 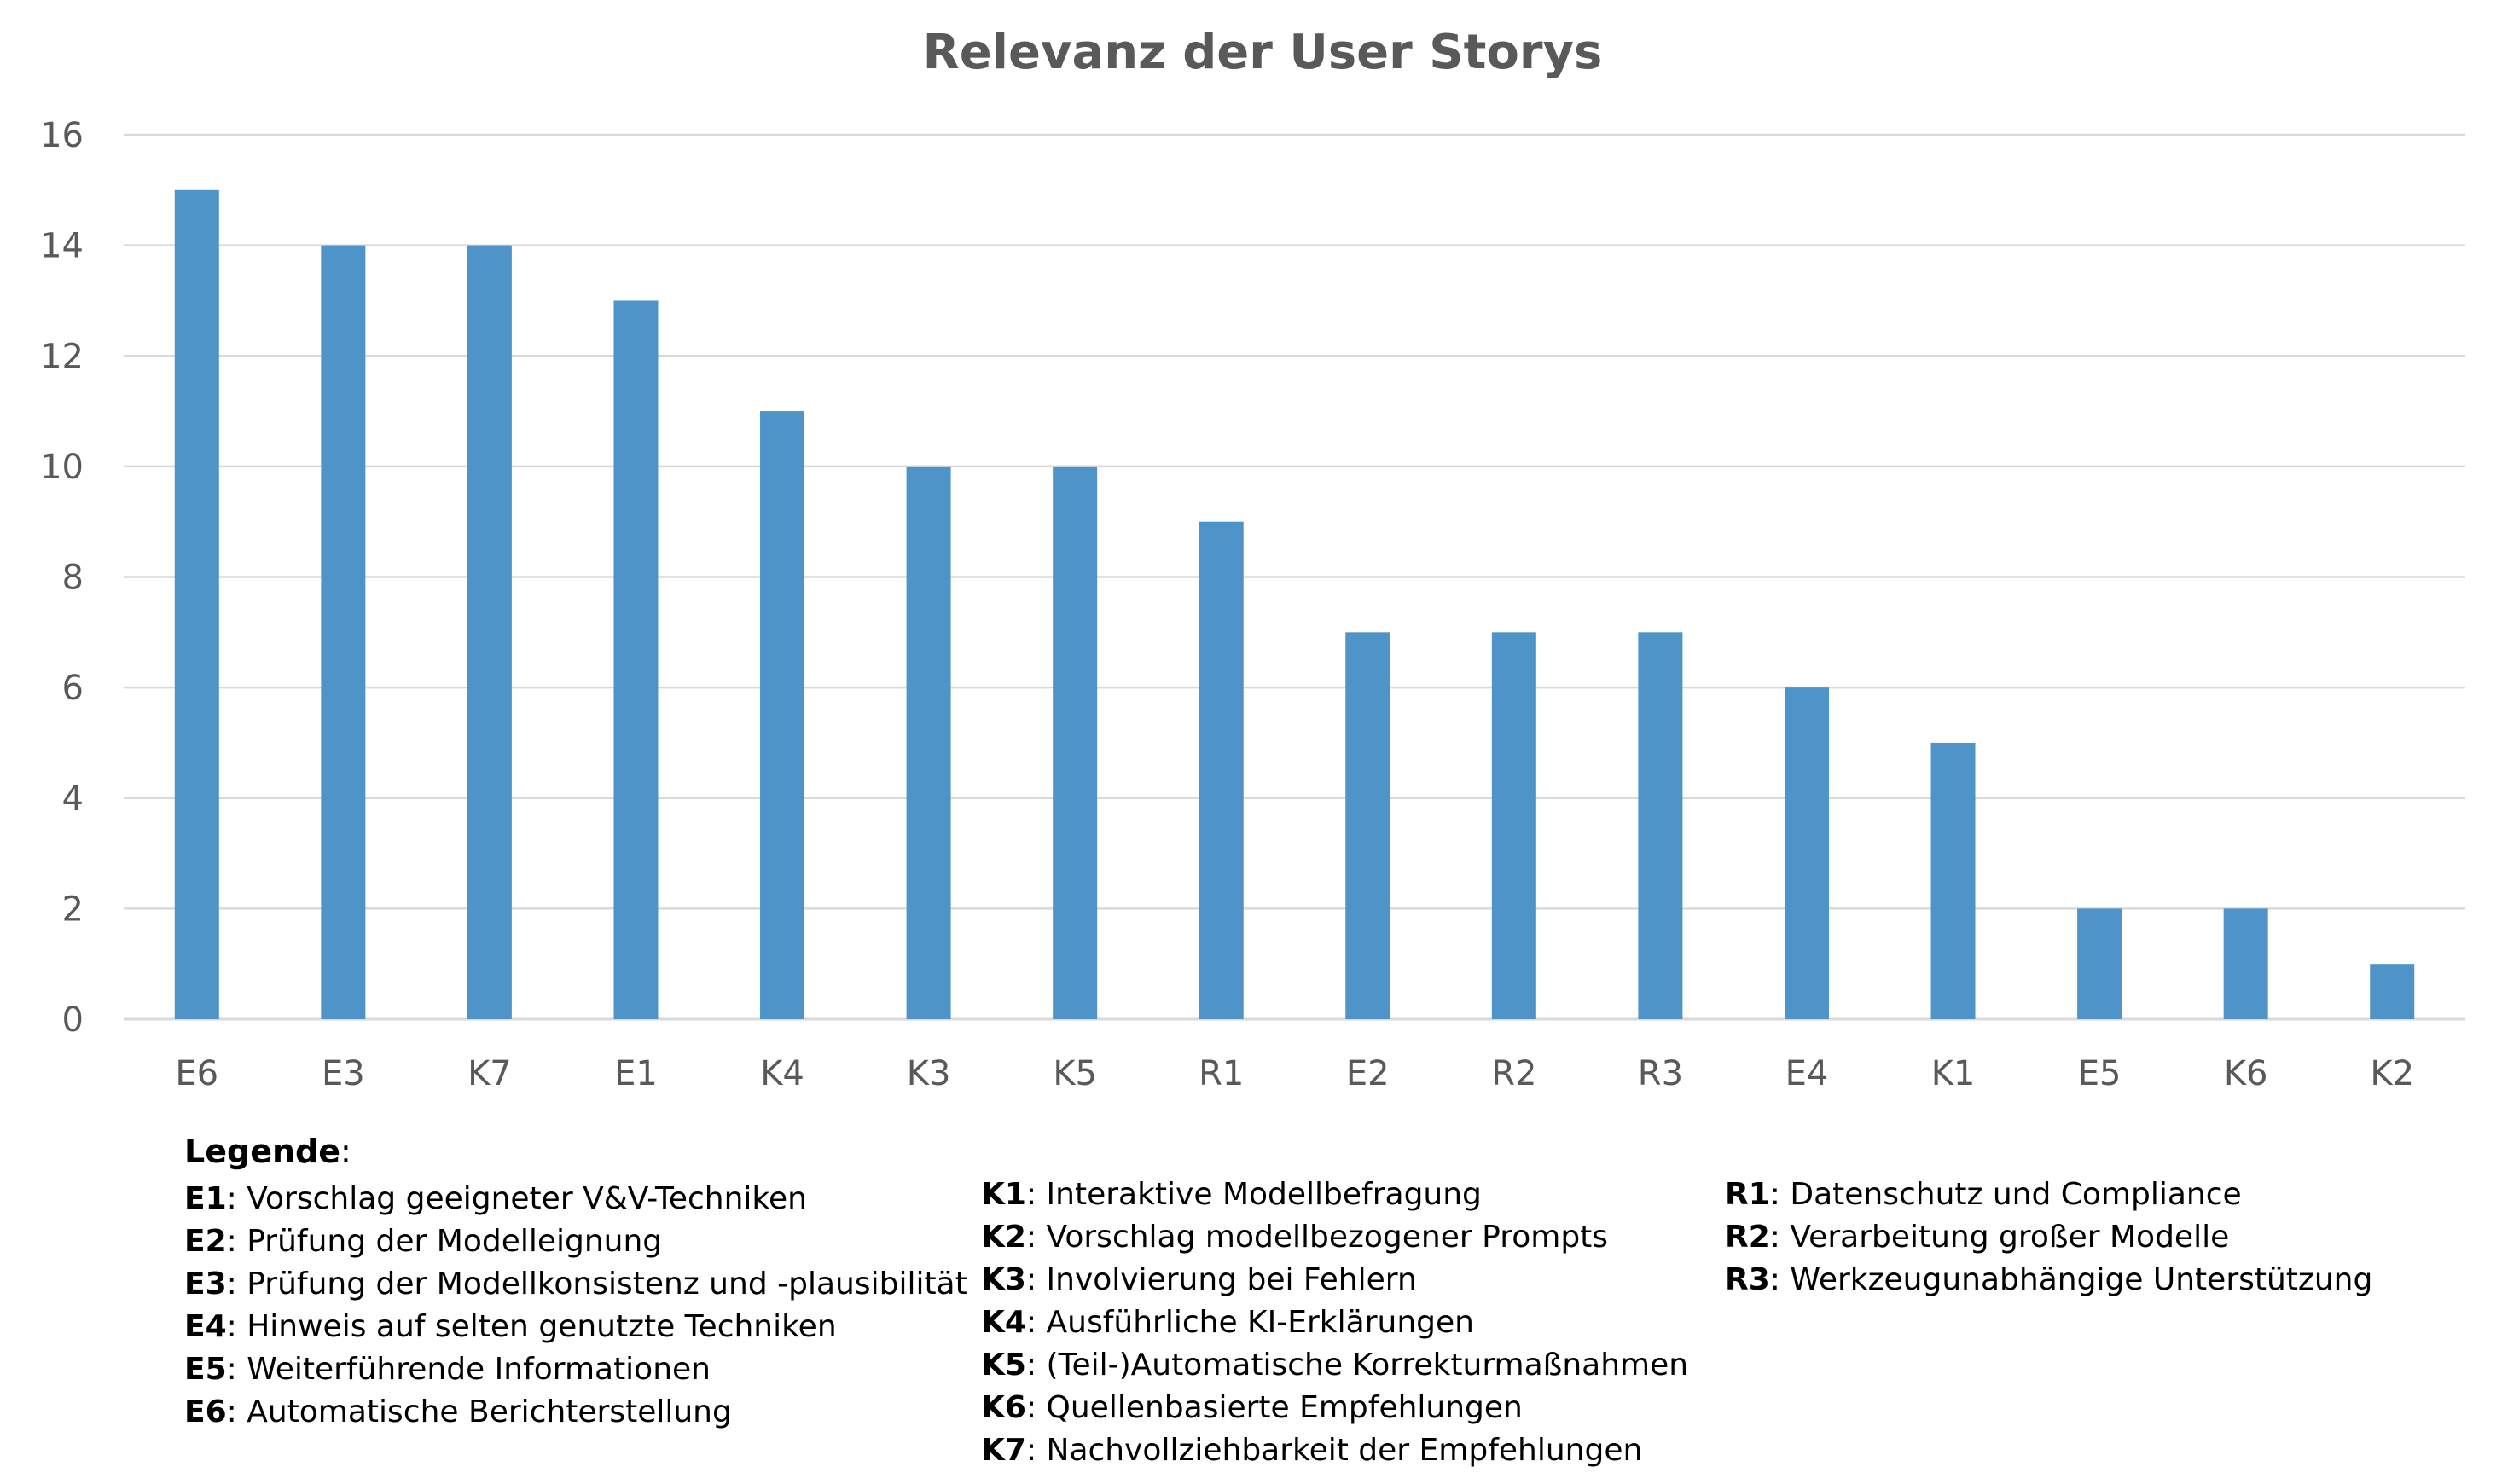 What do you see at coordinates (73, 799) in the screenshot?
I see `y-tick-label: 4` at bounding box center [73, 799].